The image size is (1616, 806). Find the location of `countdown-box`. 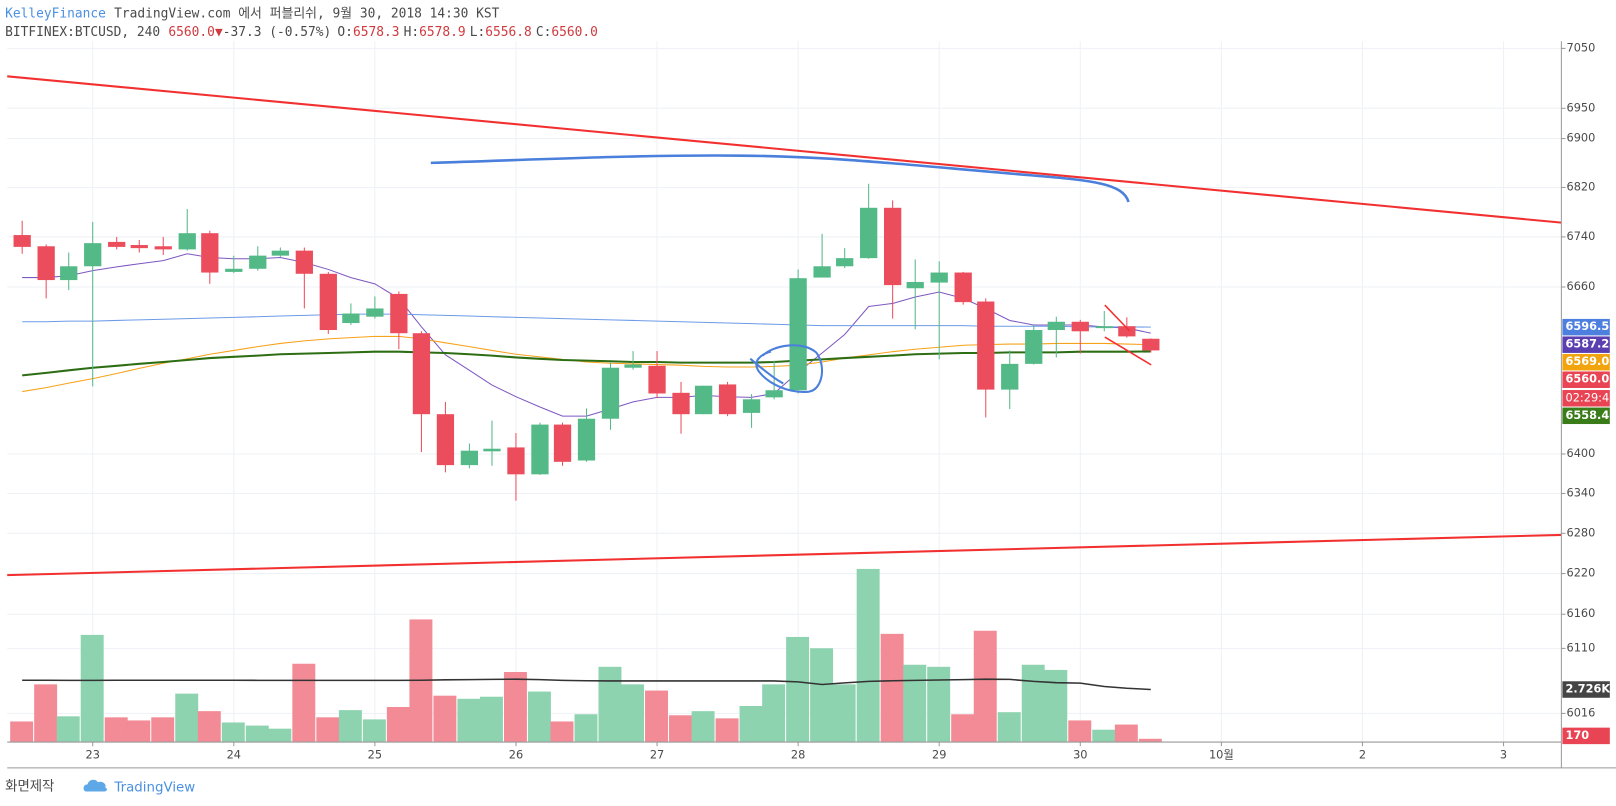

countdown-box is located at coordinates (1586, 398).